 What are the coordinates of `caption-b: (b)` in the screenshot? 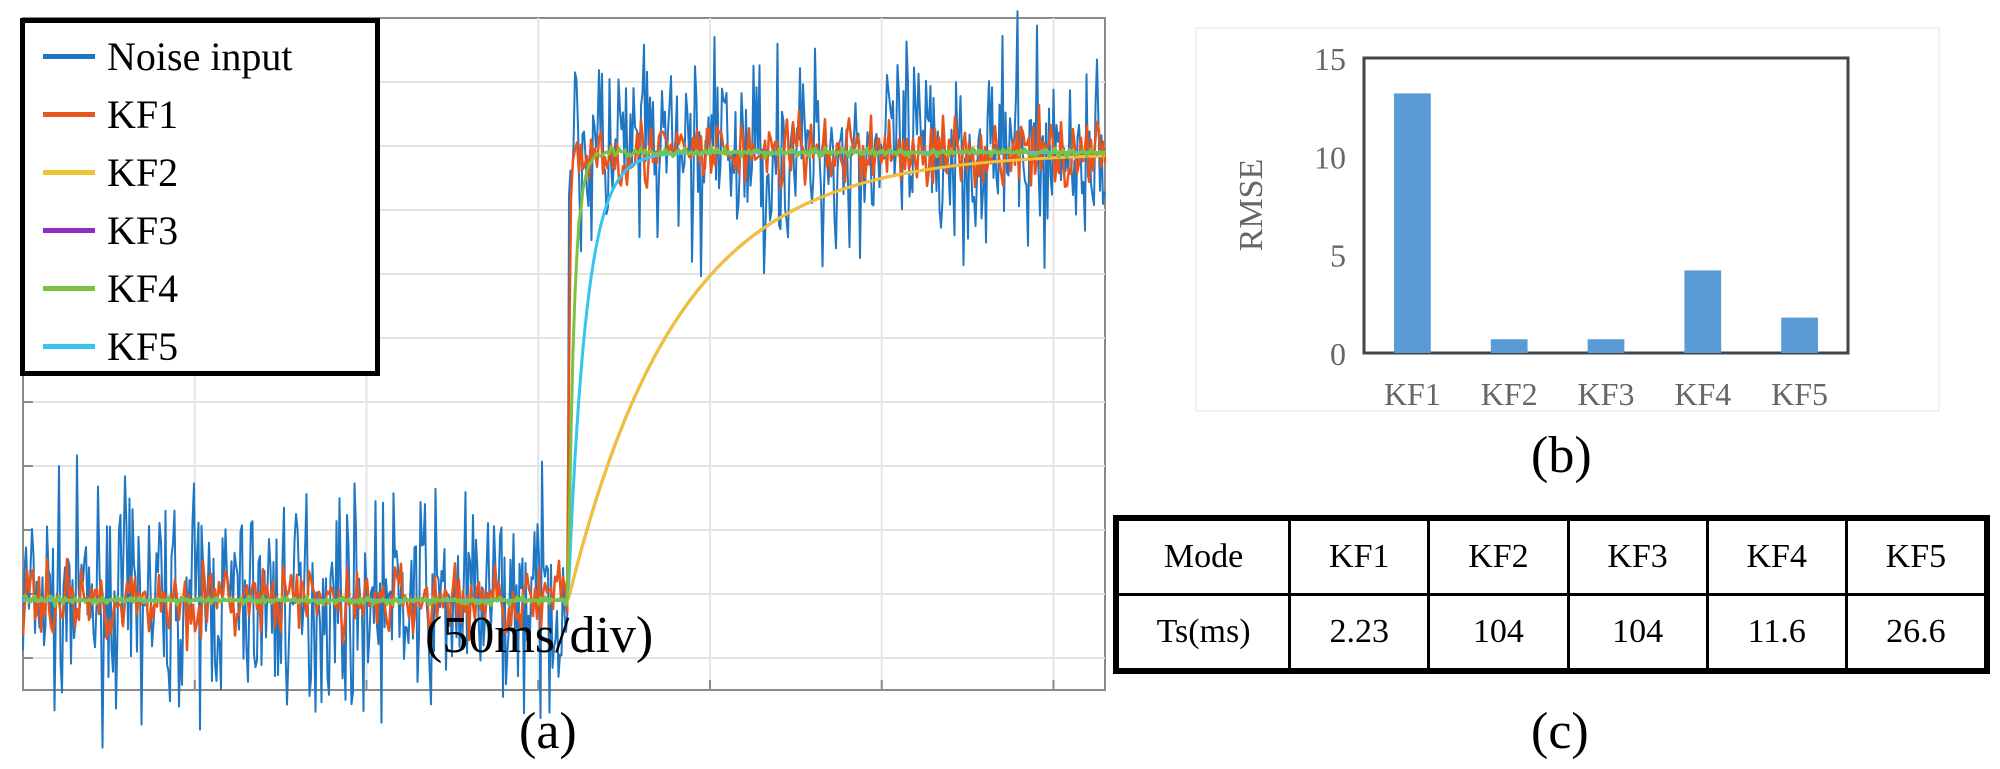 It's located at (1561, 455).